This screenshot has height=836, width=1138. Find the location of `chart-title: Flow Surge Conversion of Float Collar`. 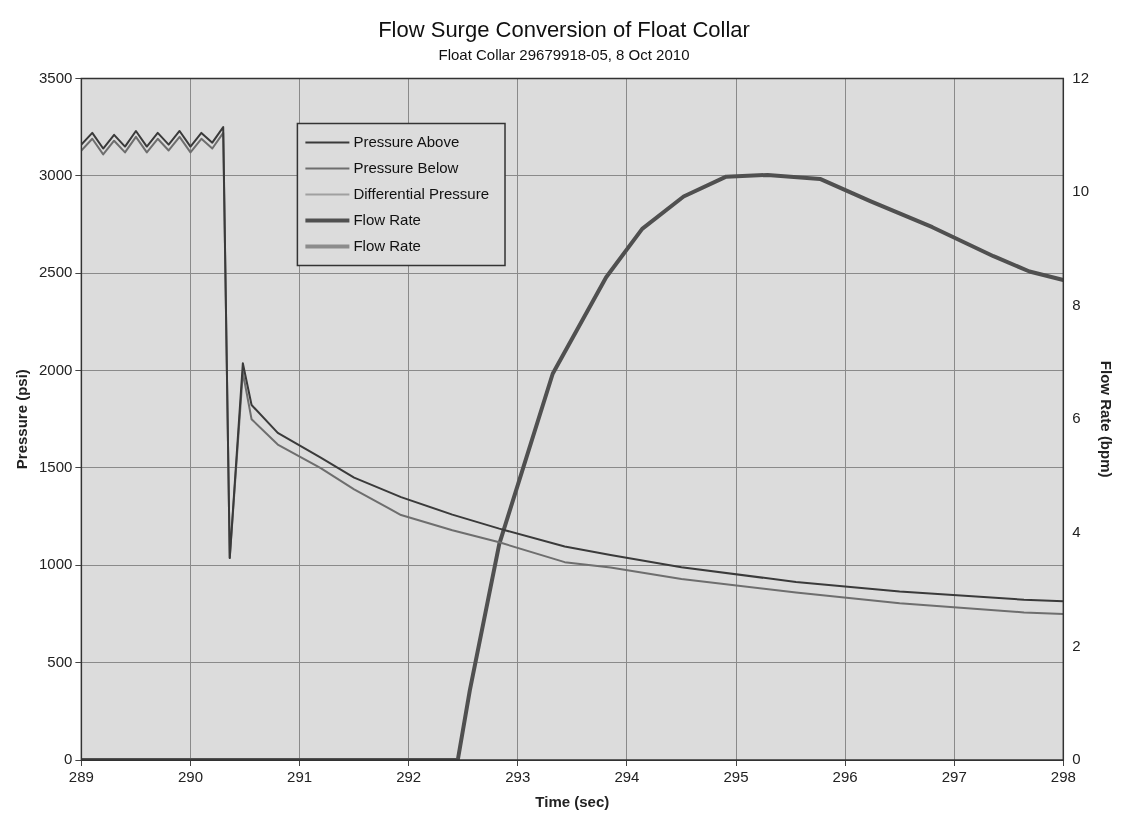

chart-title: Flow Surge Conversion of Float Collar is located at coordinates (564, 30).